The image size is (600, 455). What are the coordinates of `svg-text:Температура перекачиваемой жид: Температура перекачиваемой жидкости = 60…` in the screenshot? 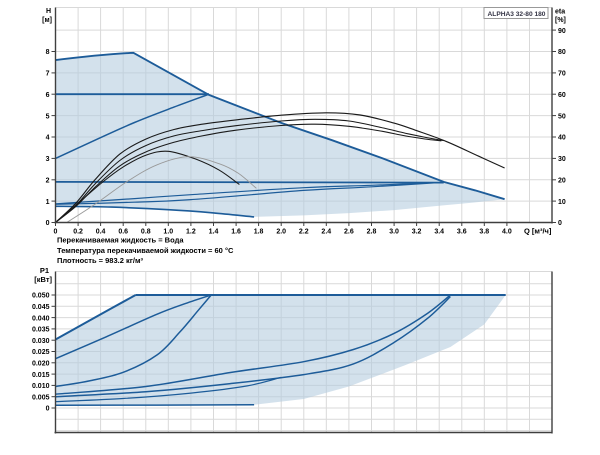 It's located at (145, 250).